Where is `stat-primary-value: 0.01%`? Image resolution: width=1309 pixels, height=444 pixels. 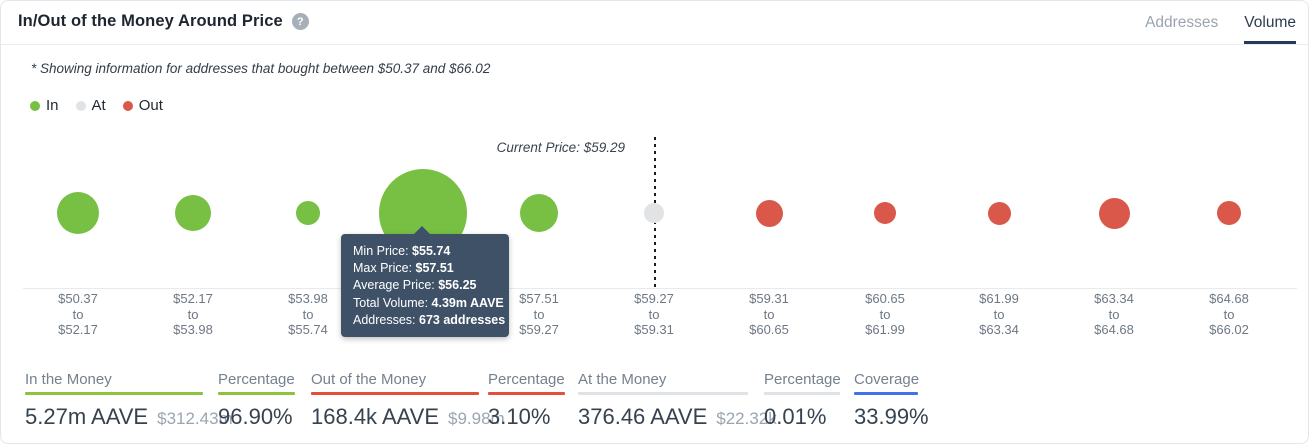
stat-primary-value: 0.01% is located at coordinates (795, 416).